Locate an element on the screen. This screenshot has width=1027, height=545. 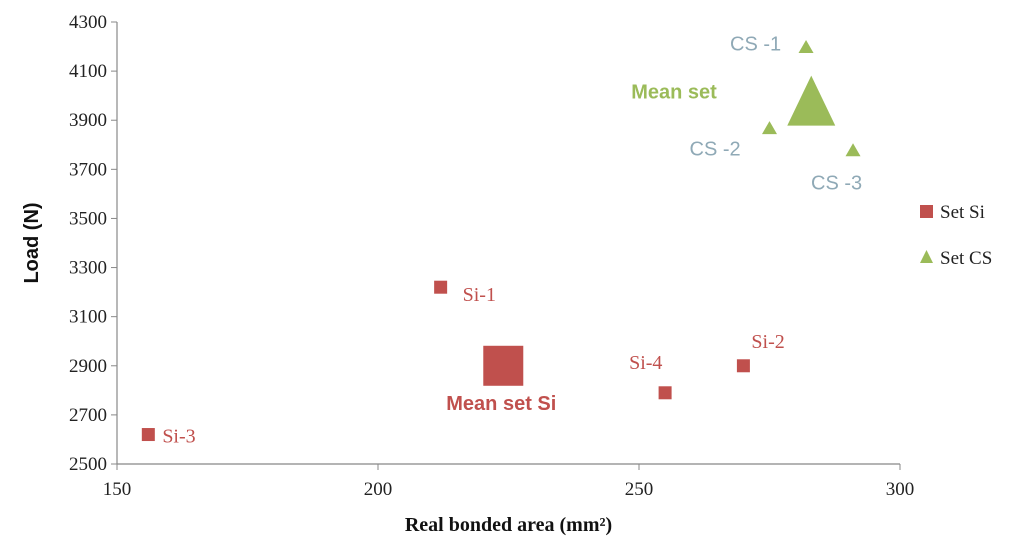
legend-marker-set-si is located at coordinates (926, 211).